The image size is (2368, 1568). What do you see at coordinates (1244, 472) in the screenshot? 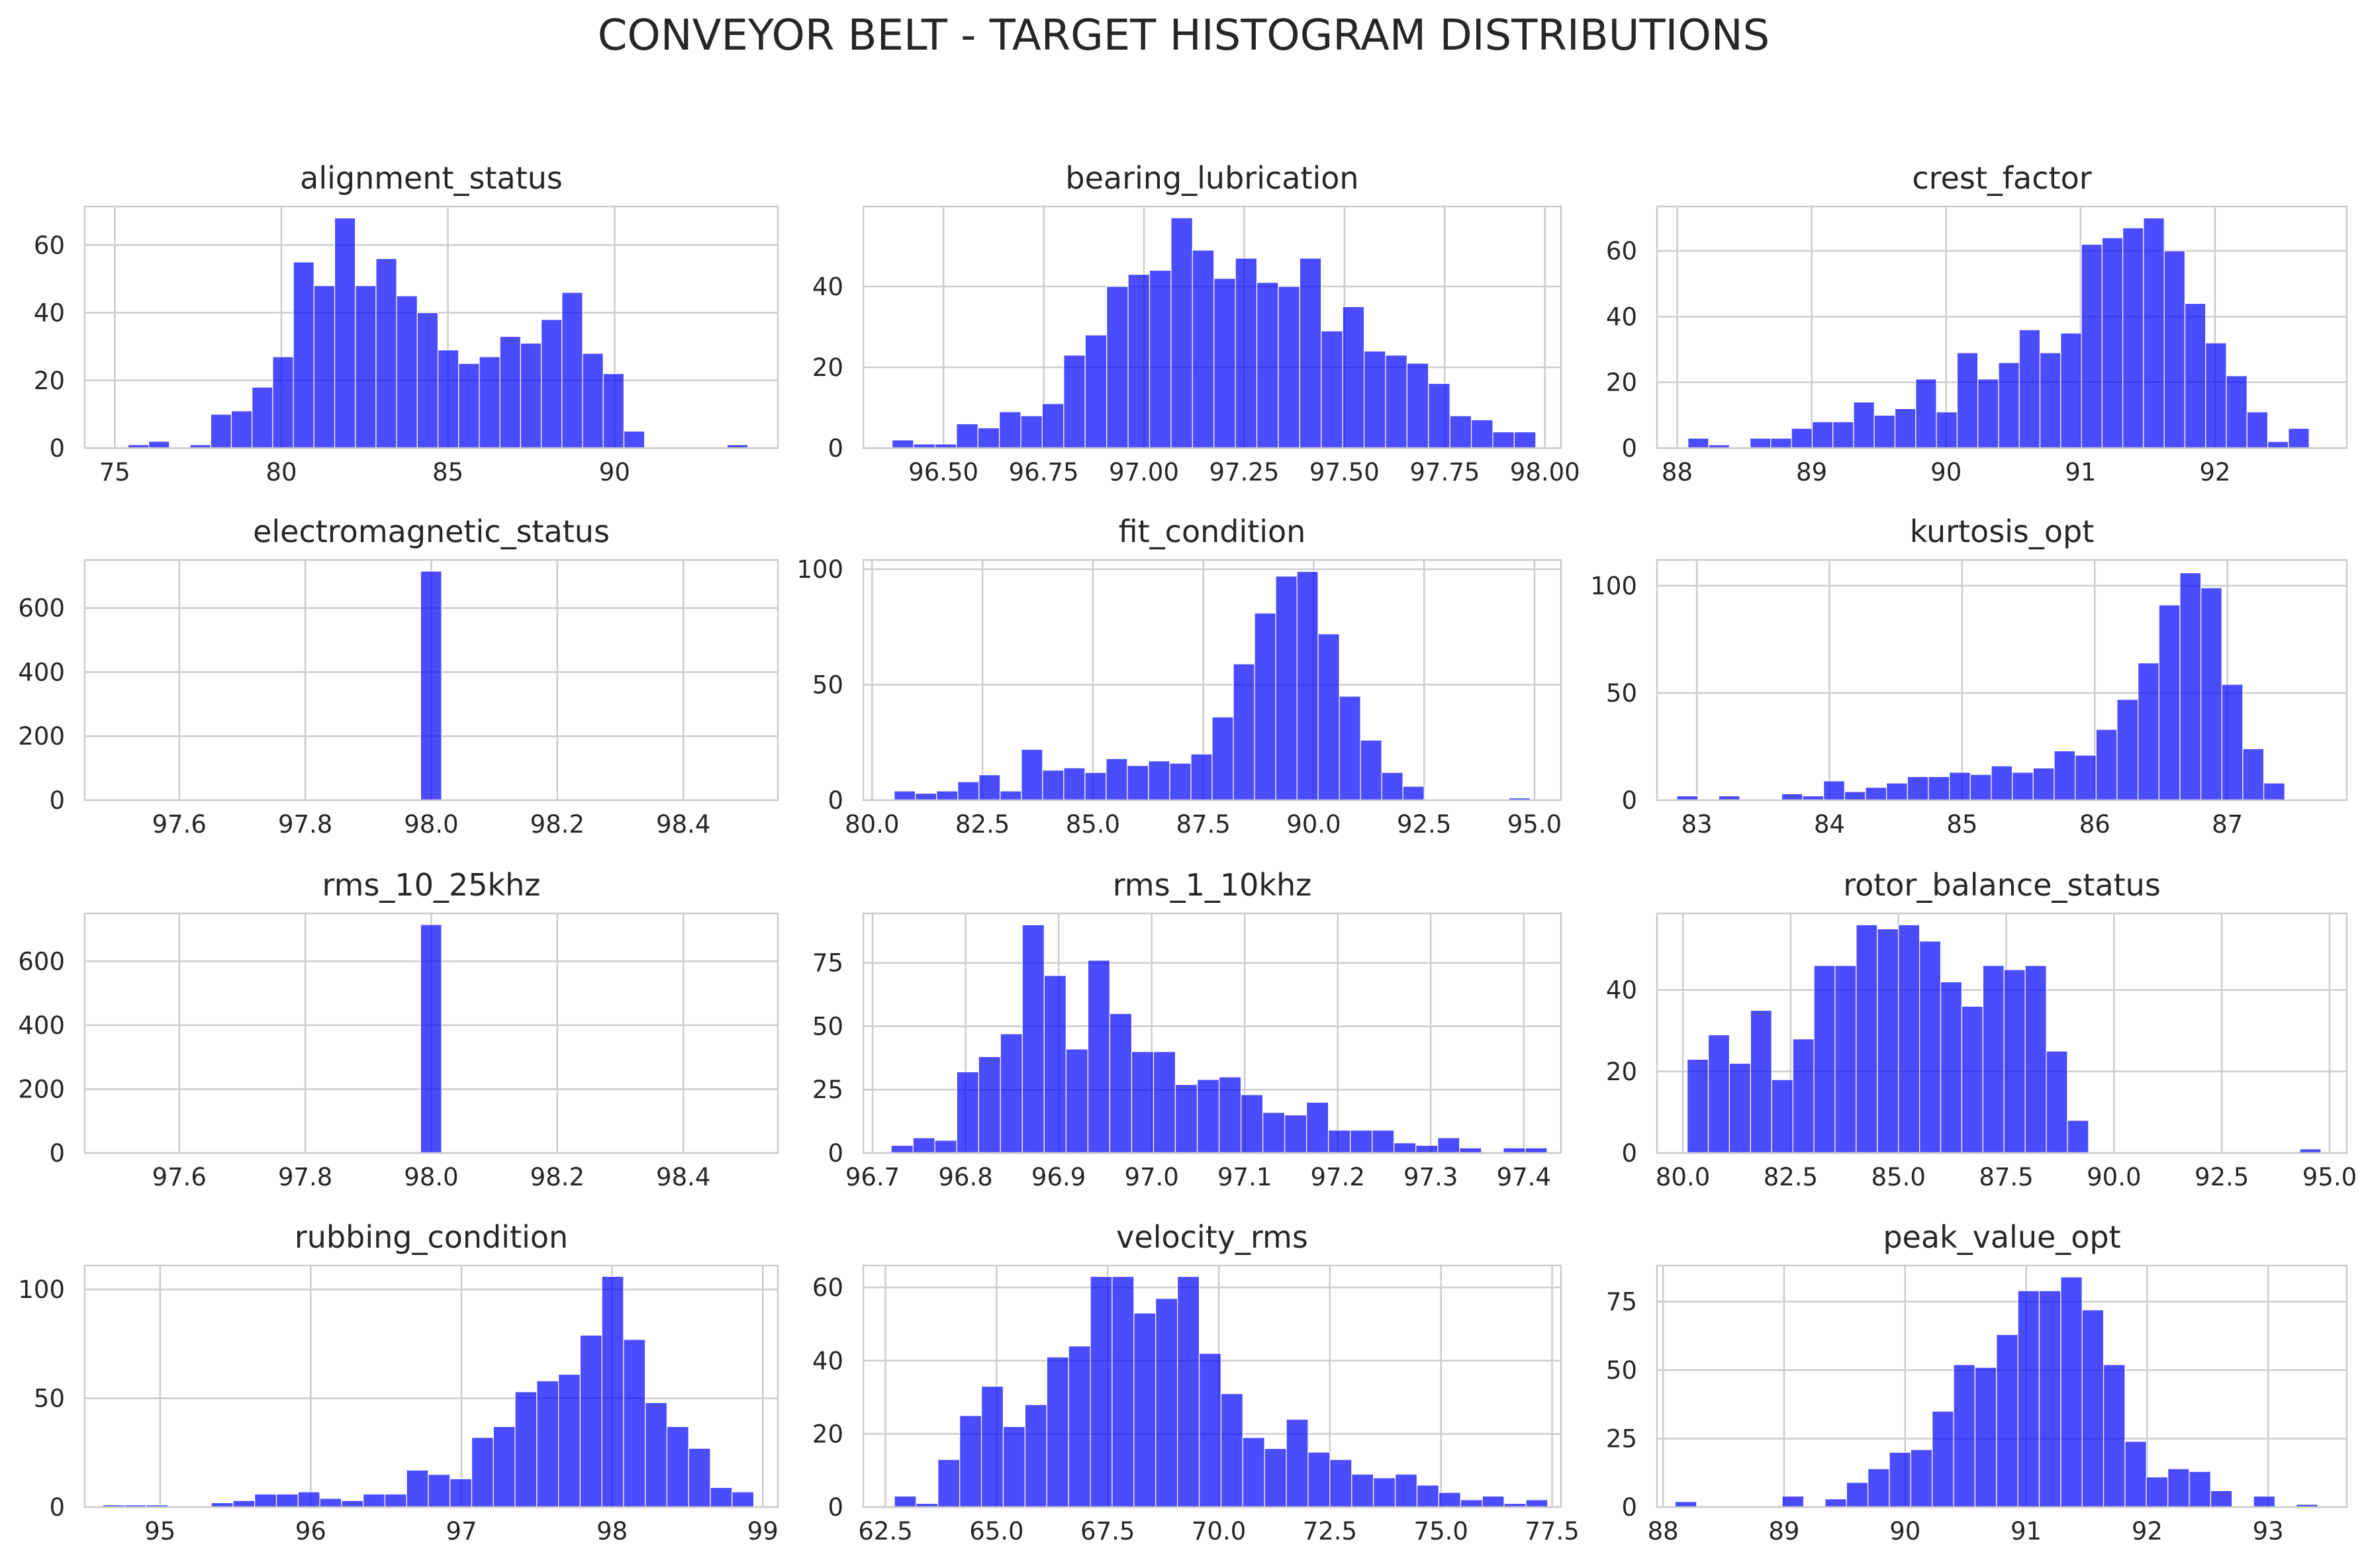
I see `x-tick-label: 97.25` at bounding box center [1244, 472].